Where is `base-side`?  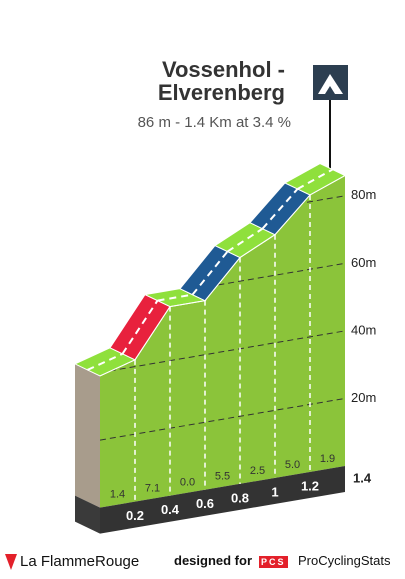
base-side is located at coordinates (87, 514).